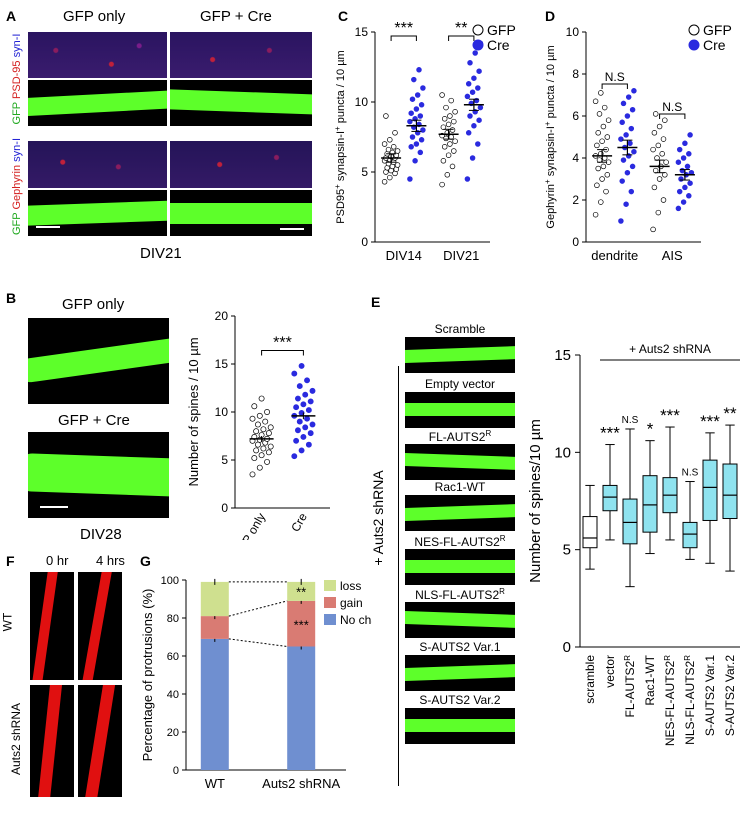 The image size is (747, 813). Describe the element at coordinates (330, 619) in the screenshot. I see `legend-swatch` at that location.